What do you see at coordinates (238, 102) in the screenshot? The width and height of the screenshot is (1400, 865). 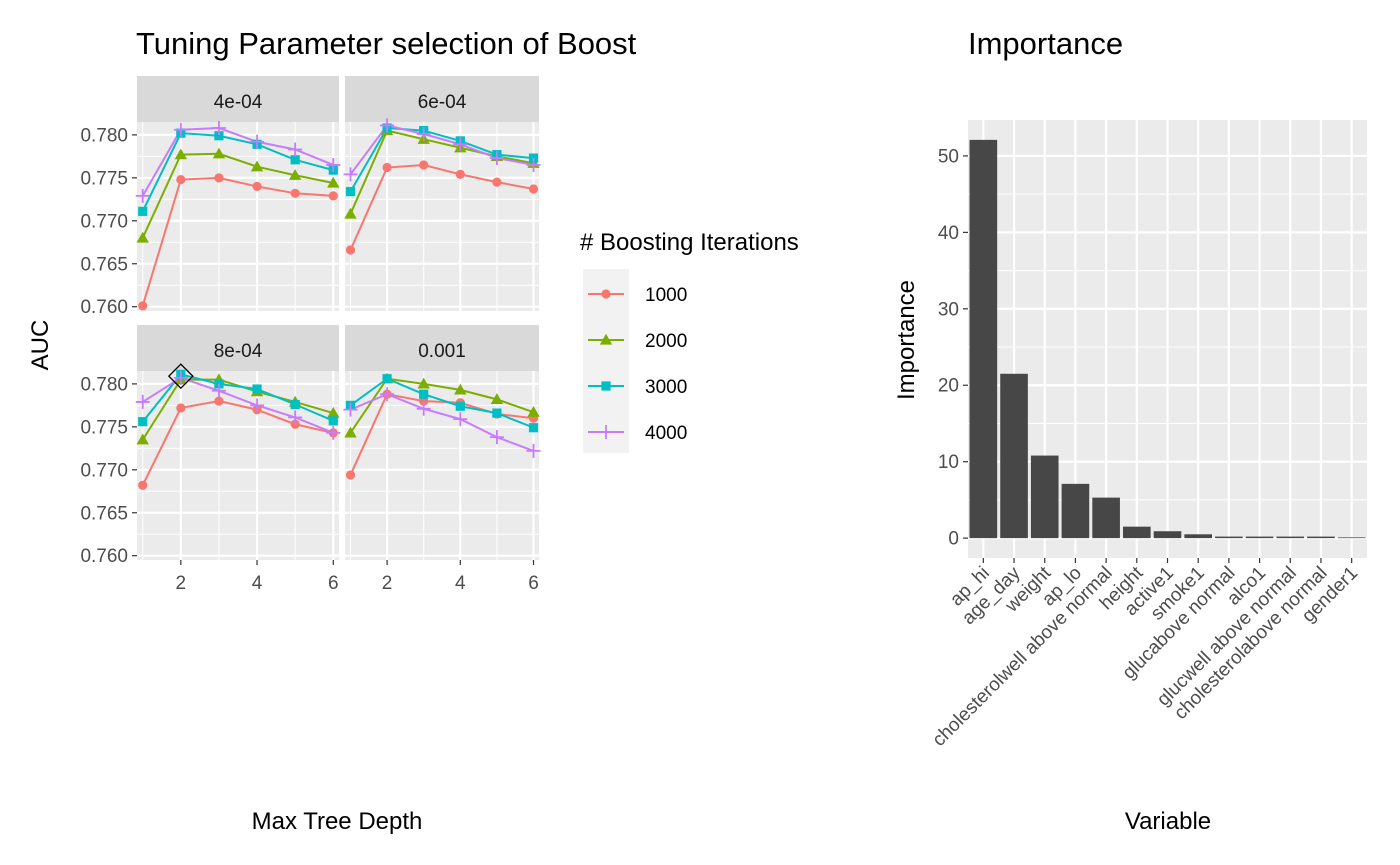 I see `facet-strip-label: 4e-04` at bounding box center [238, 102].